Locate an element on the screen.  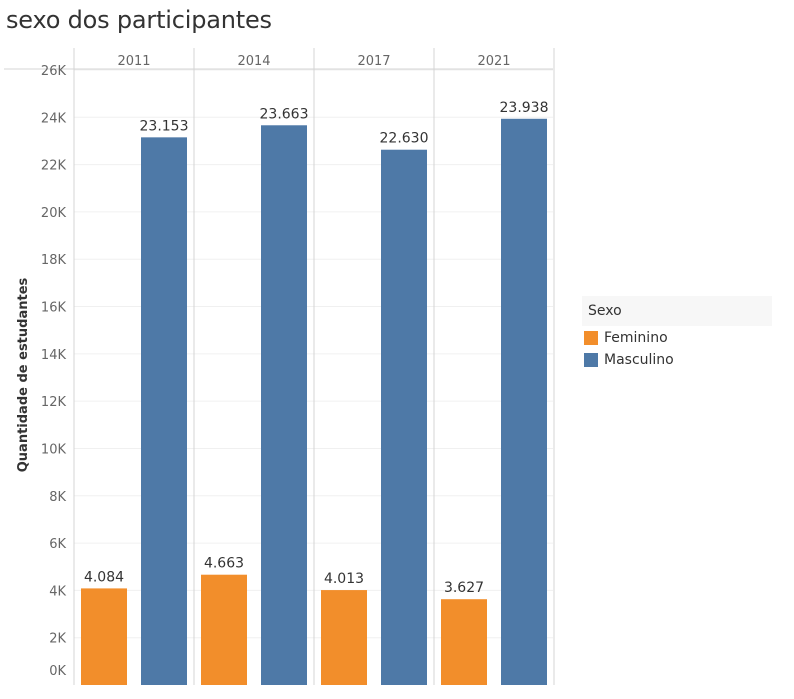
y-tick-label: 14K is located at coordinates (54, 355).